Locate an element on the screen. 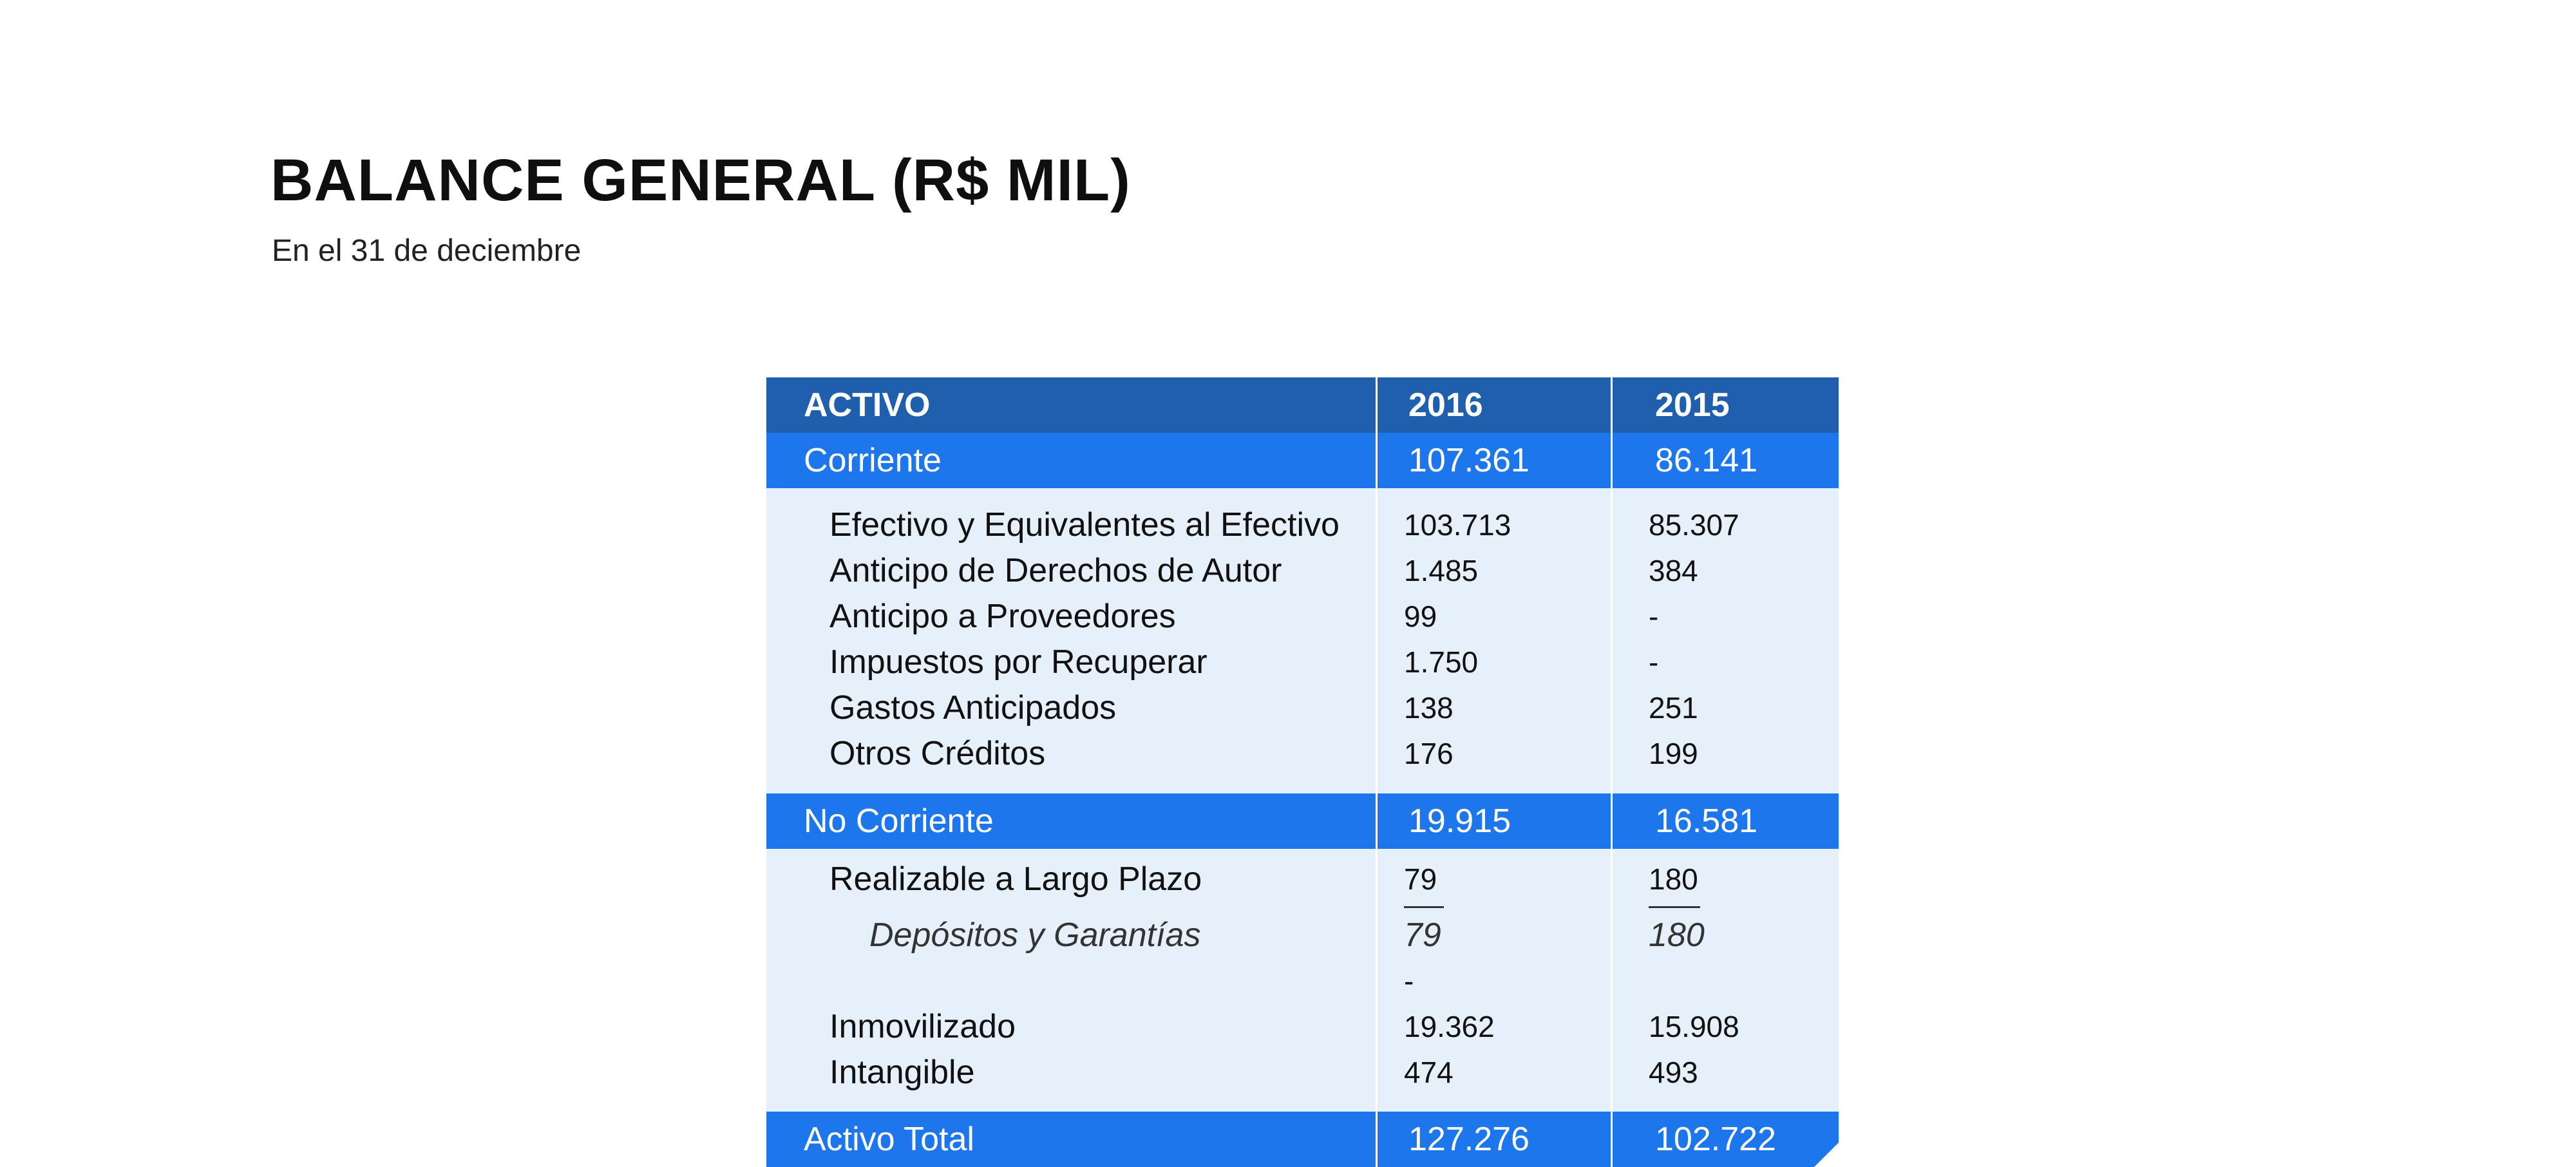 The width and height of the screenshot is (2576, 1167). table-row: Inmovilizado 19.362 15.908 is located at coordinates (1302, 1027).